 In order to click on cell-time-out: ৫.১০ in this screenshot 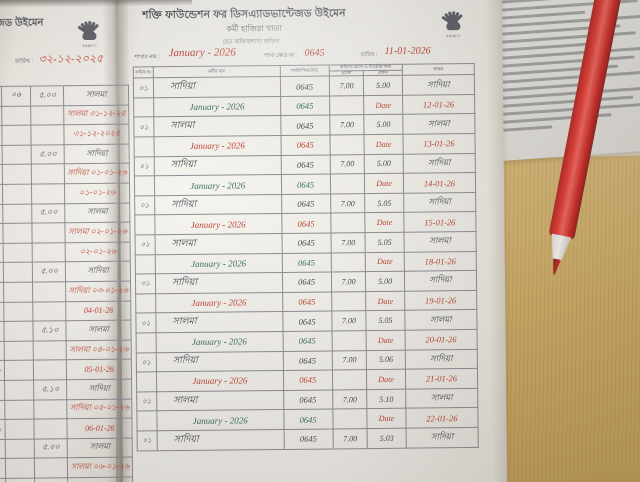, I will do `click(50, 330)`.